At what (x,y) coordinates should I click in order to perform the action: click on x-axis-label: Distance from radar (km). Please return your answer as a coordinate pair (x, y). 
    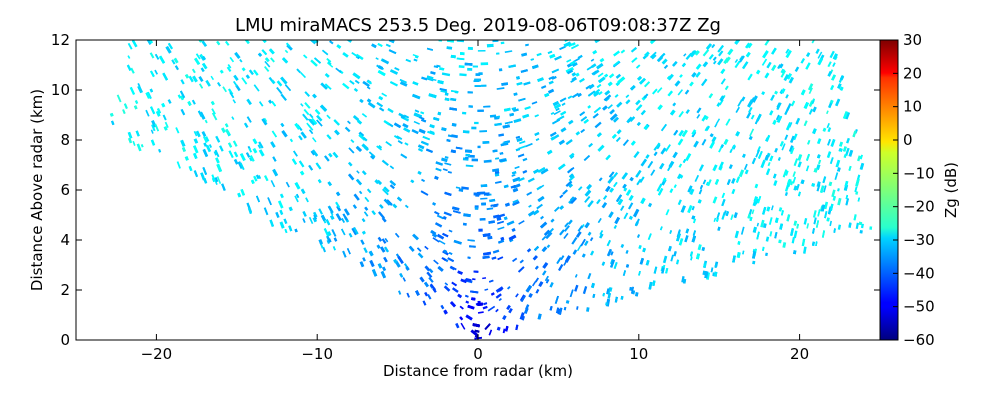
    Looking at the image, I should click on (478, 371).